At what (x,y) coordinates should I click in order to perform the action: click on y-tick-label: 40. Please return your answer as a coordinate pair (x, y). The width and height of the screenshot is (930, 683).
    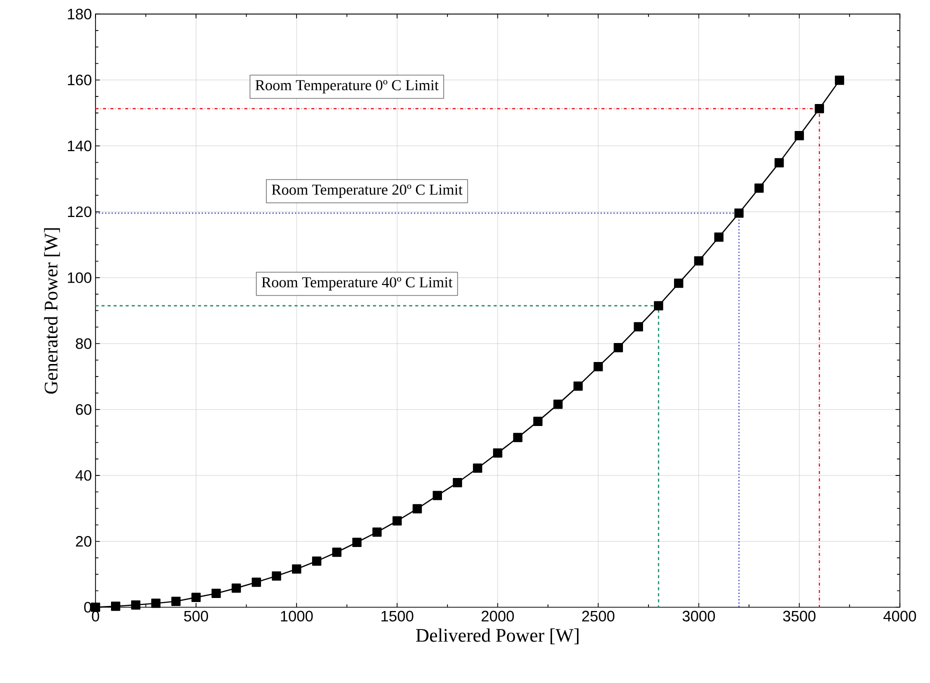
    Looking at the image, I should click on (84, 475).